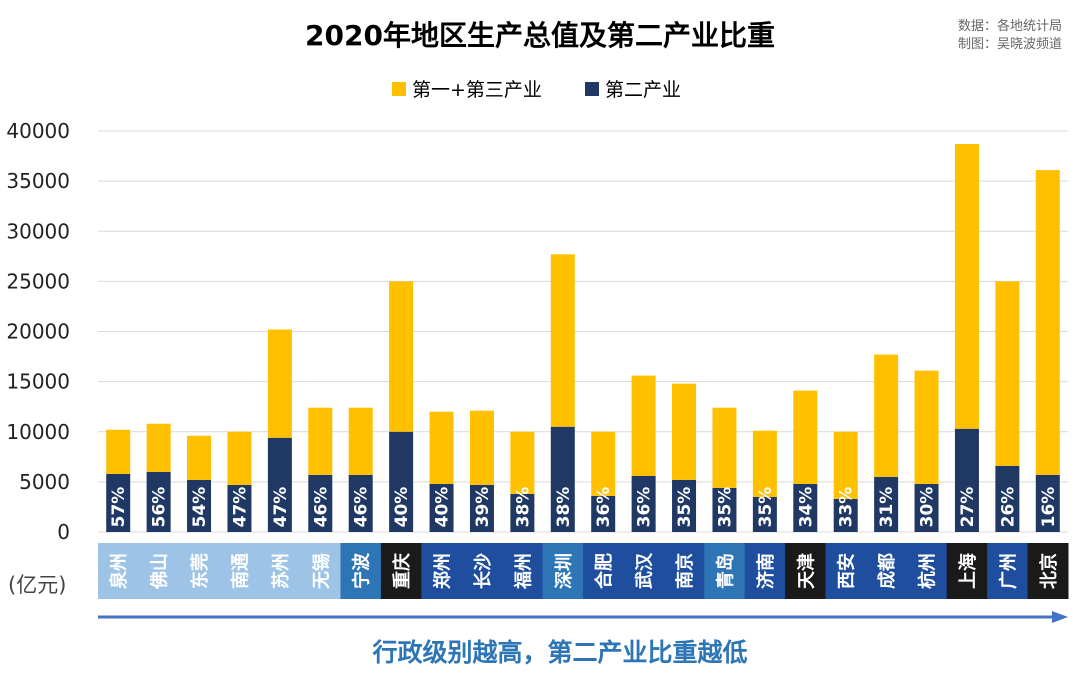 Image resolution: width=1080 pixels, height=689 pixels. Describe the element at coordinates (38, 131) in the screenshot. I see `y-tick-label-40000: 40000` at that location.